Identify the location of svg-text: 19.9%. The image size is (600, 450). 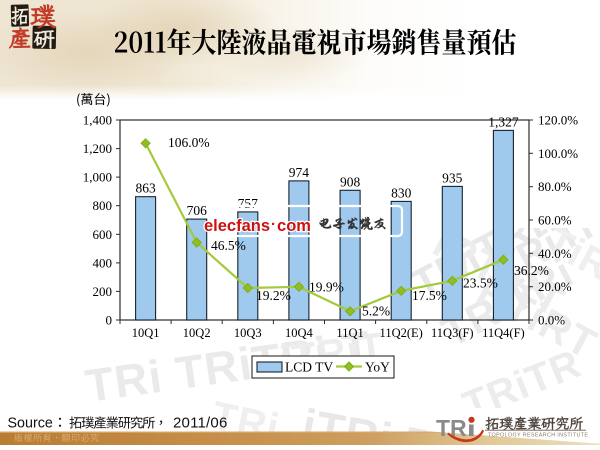
(326, 287).